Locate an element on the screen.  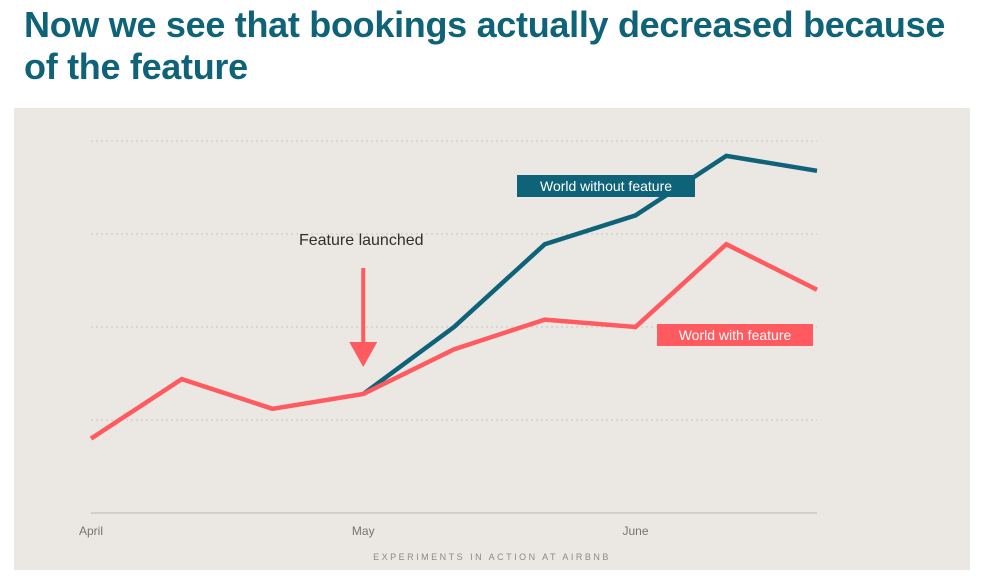
label-world-without-feature: World without feature is located at coordinates (606, 186).